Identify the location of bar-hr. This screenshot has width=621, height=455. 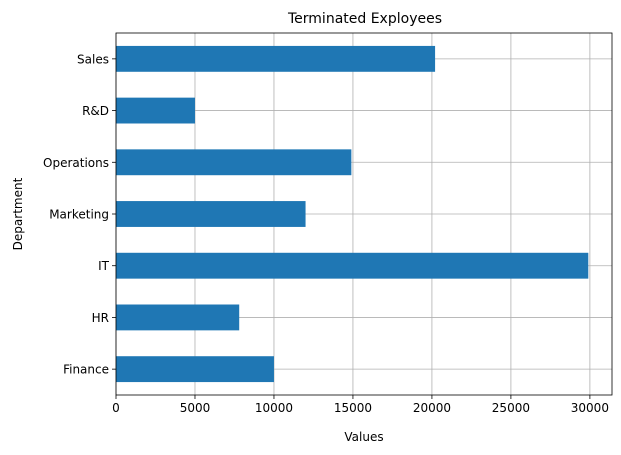
(178, 317).